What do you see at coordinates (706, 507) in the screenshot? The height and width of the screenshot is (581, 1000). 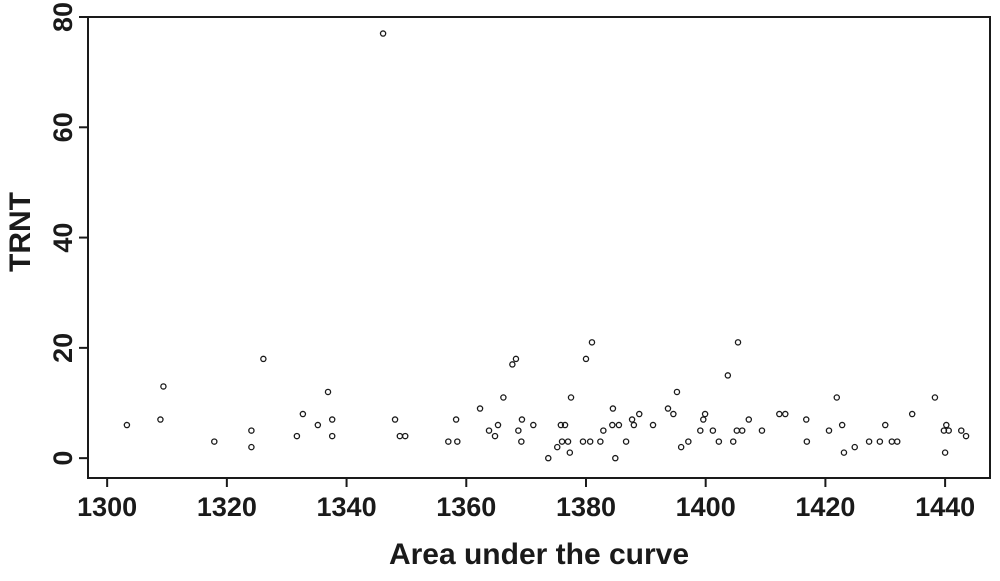 I see `x-tick-label: 1400` at bounding box center [706, 507].